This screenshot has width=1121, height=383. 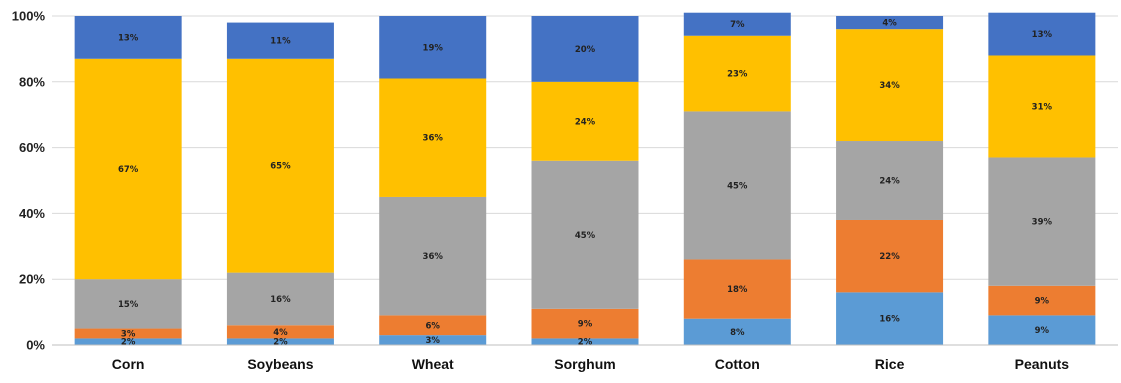 What do you see at coordinates (32, 213) in the screenshot?
I see `y-tick-label: 40%` at bounding box center [32, 213].